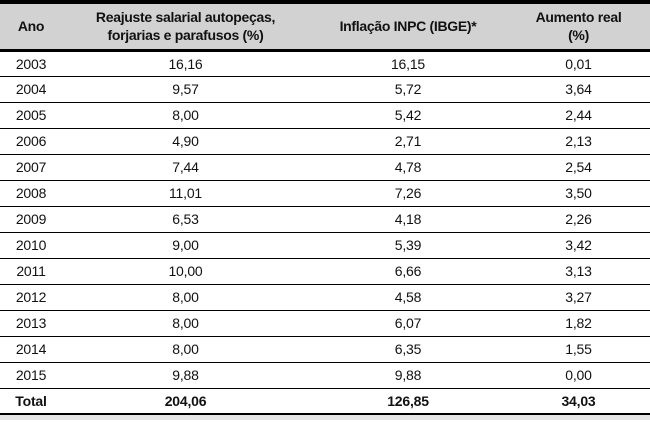 The image size is (650, 439). What do you see at coordinates (408, 193) in the screenshot?
I see `cell-inflacao: 7,26` at bounding box center [408, 193].